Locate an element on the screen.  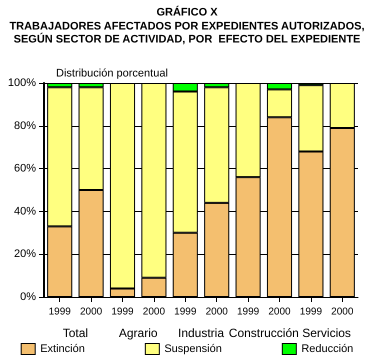
y-tick-label: 80% is located at coordinates (25, 126).